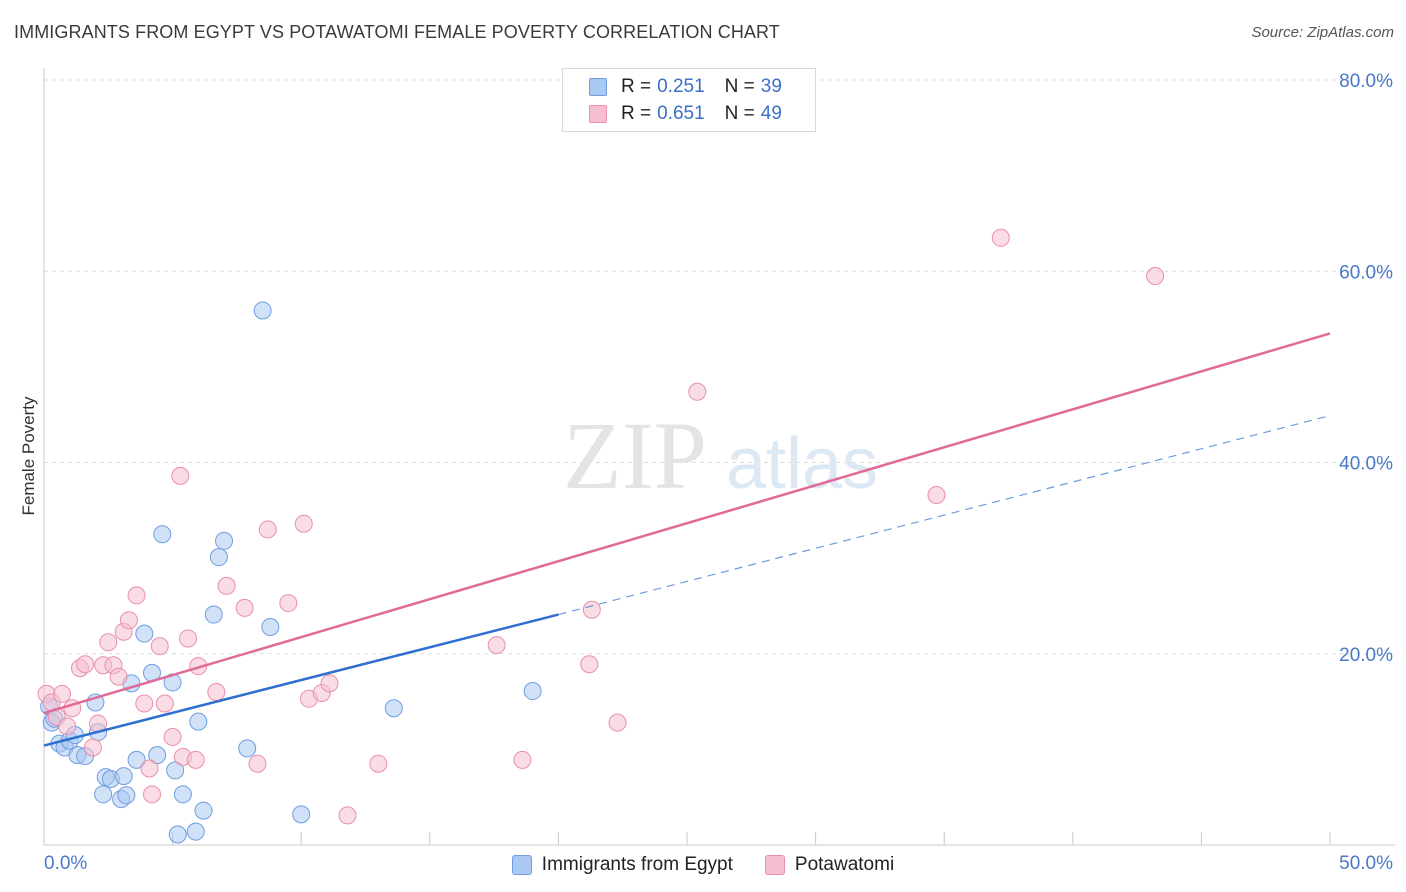  I want to click on egypt-trend-line, so click(301, 680).